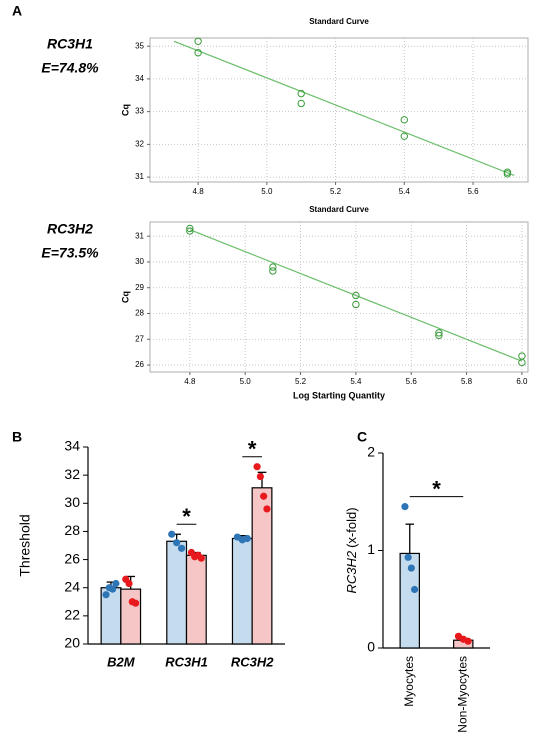 The height and width of the screenshot is (751, 550). What do you see at coordinates (72, 615) in the screenshot?
I see `y-tick-label: 22` at bounding box center [72, 615].